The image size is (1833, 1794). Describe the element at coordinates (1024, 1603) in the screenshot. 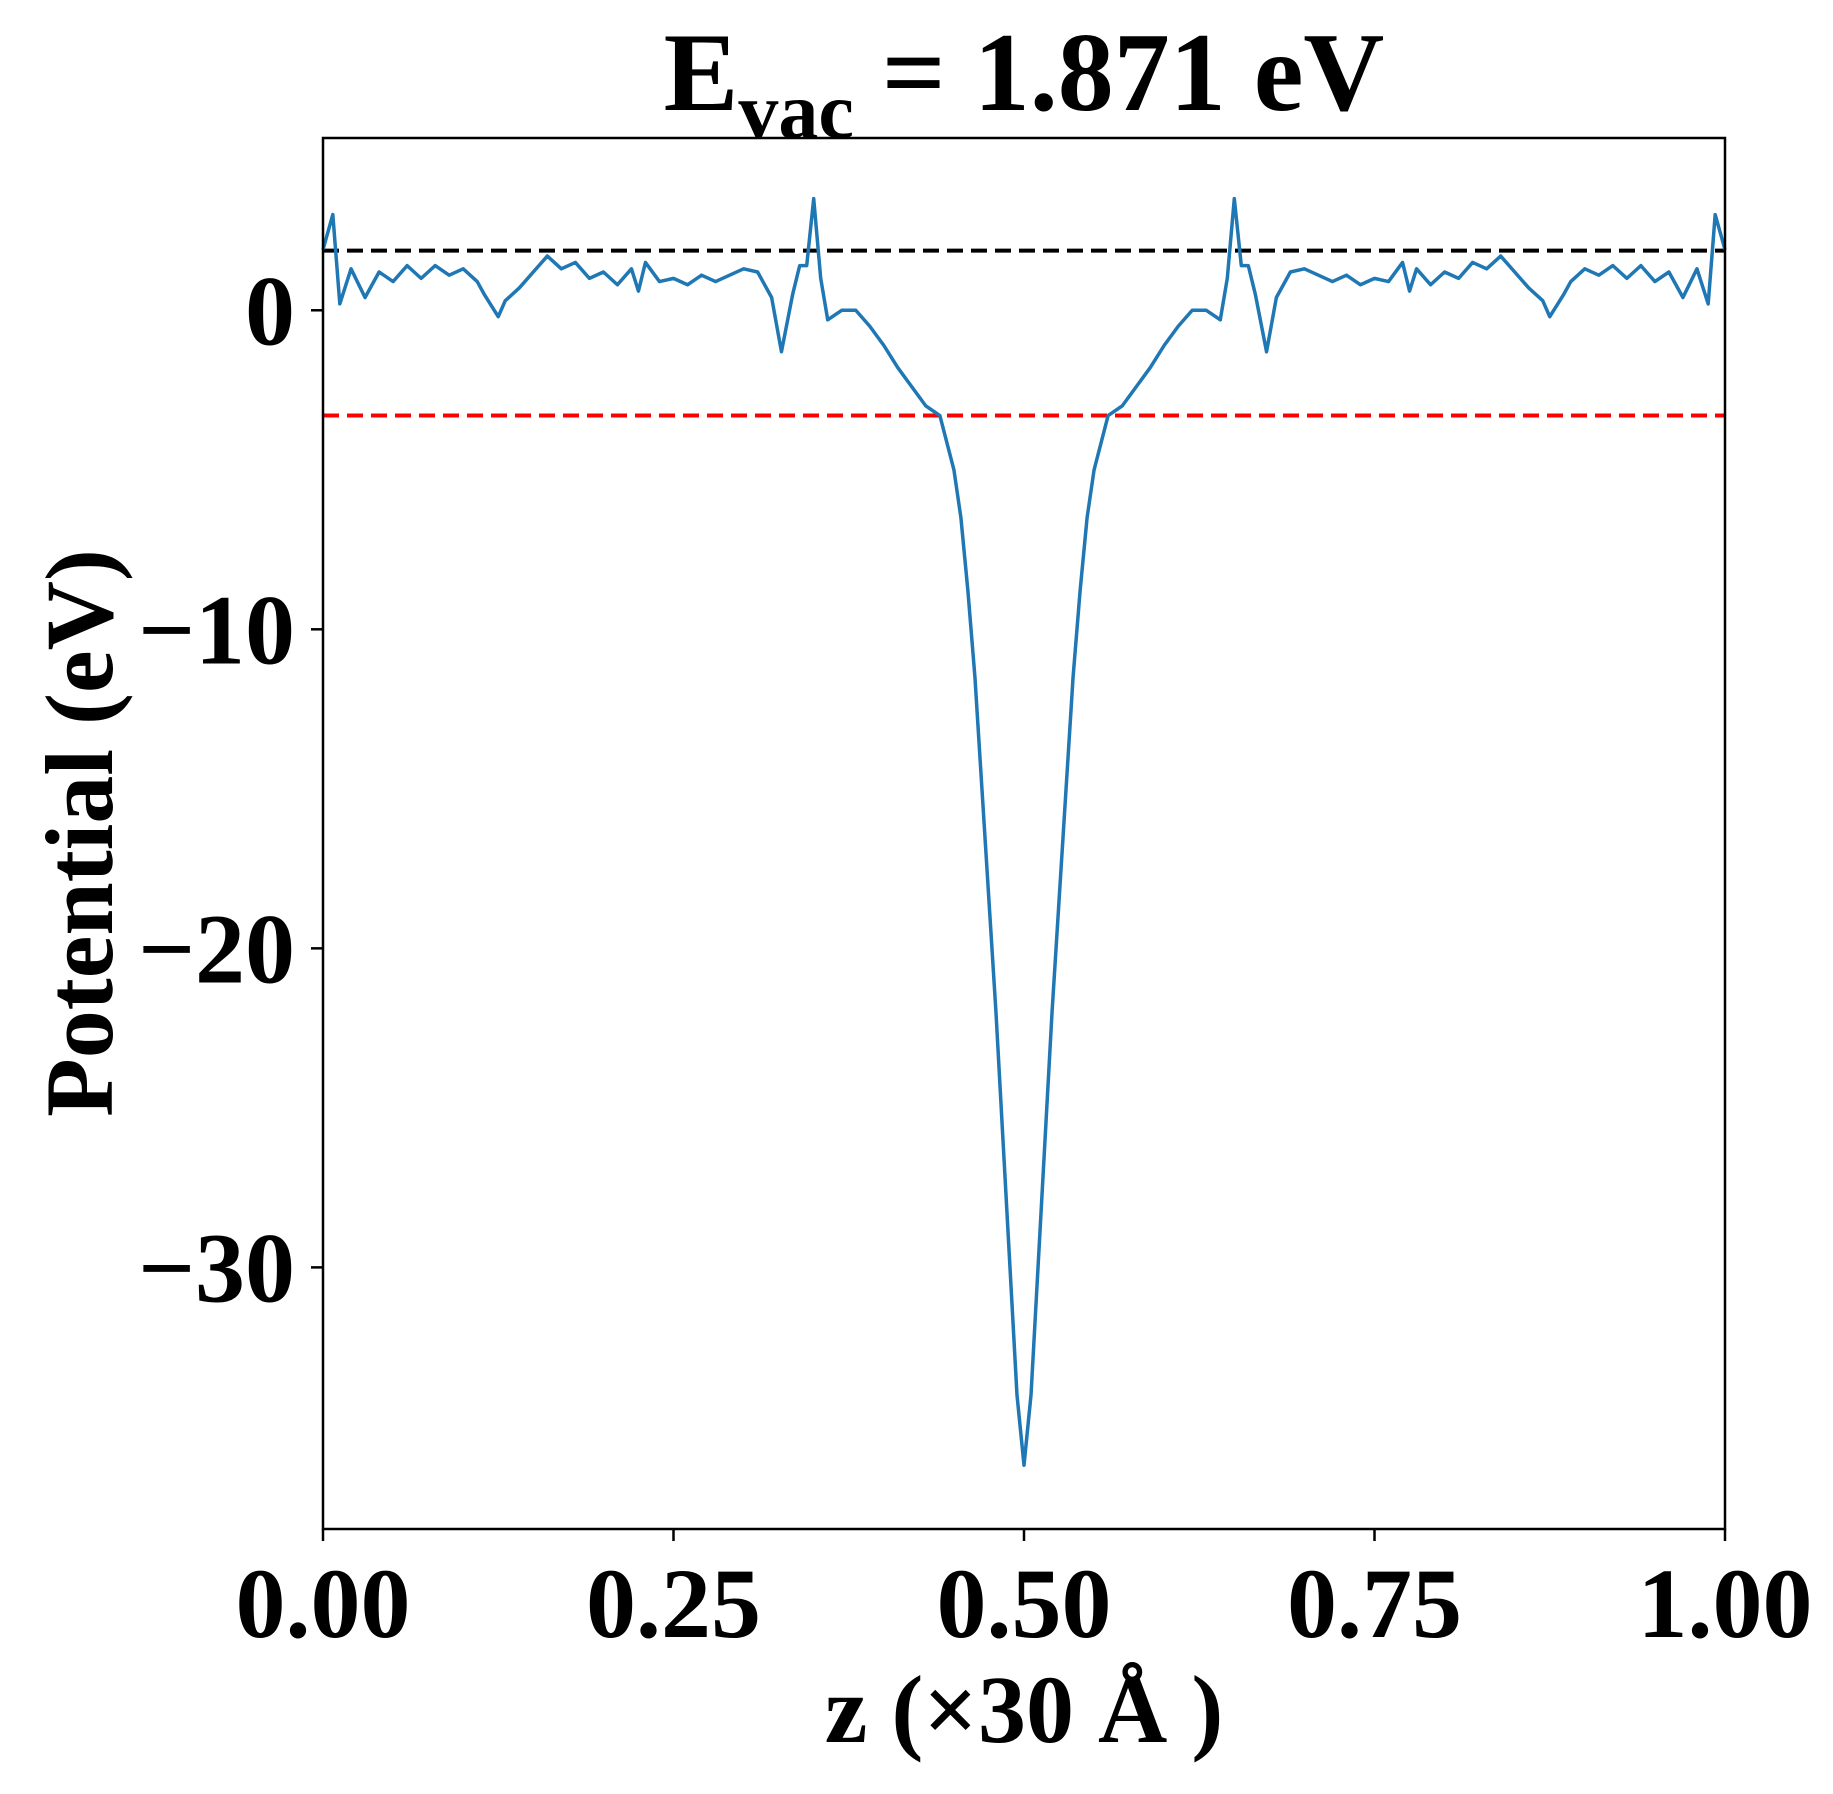

I see `x-tick-label: 0.50` at that location.